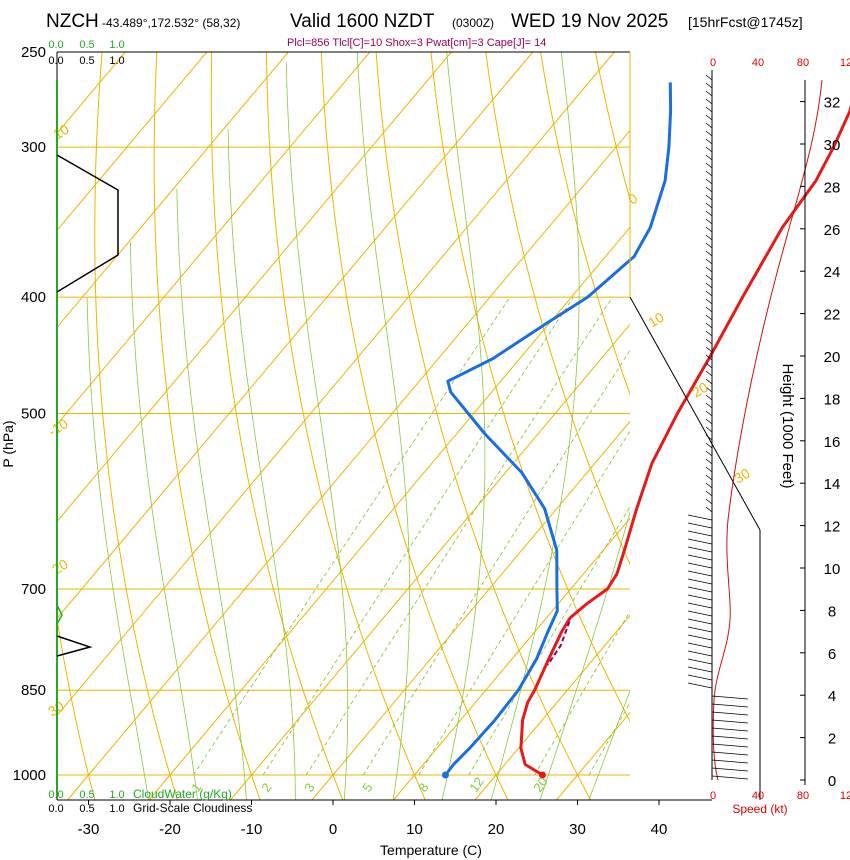 Image resolution: width=850 pixels, height=860 pixels. I want to click on pressure-tick-label: 500, so click(33, 414).